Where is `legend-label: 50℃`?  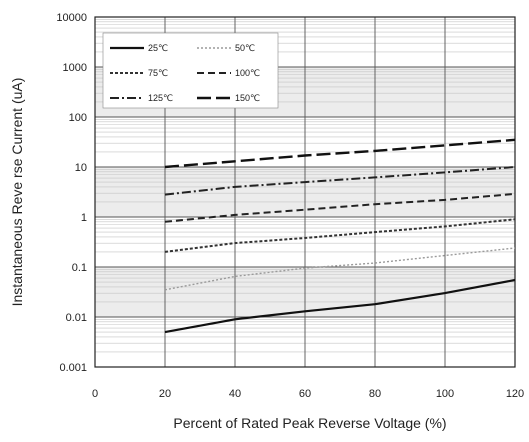
legend-label: 50℃ is located at coordinates (245, 48).